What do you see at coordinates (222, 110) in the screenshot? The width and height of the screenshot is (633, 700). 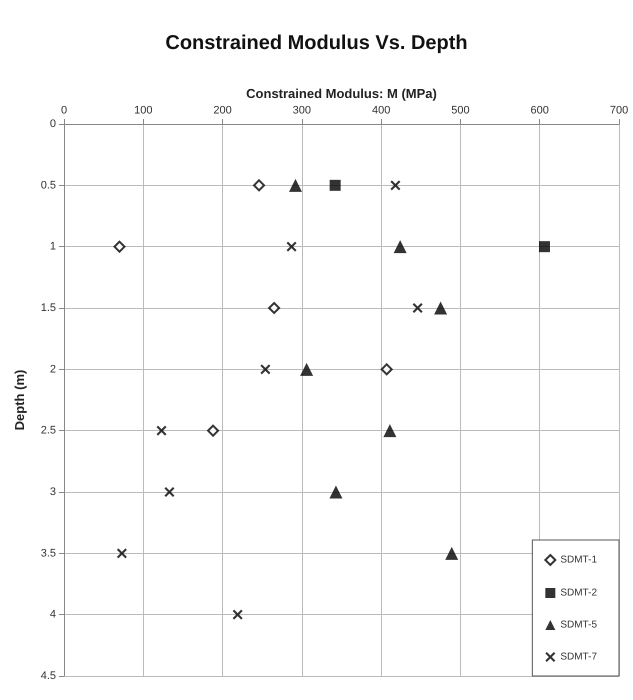 I see `x-tick-label: 200` at bounding box center [222, 110].